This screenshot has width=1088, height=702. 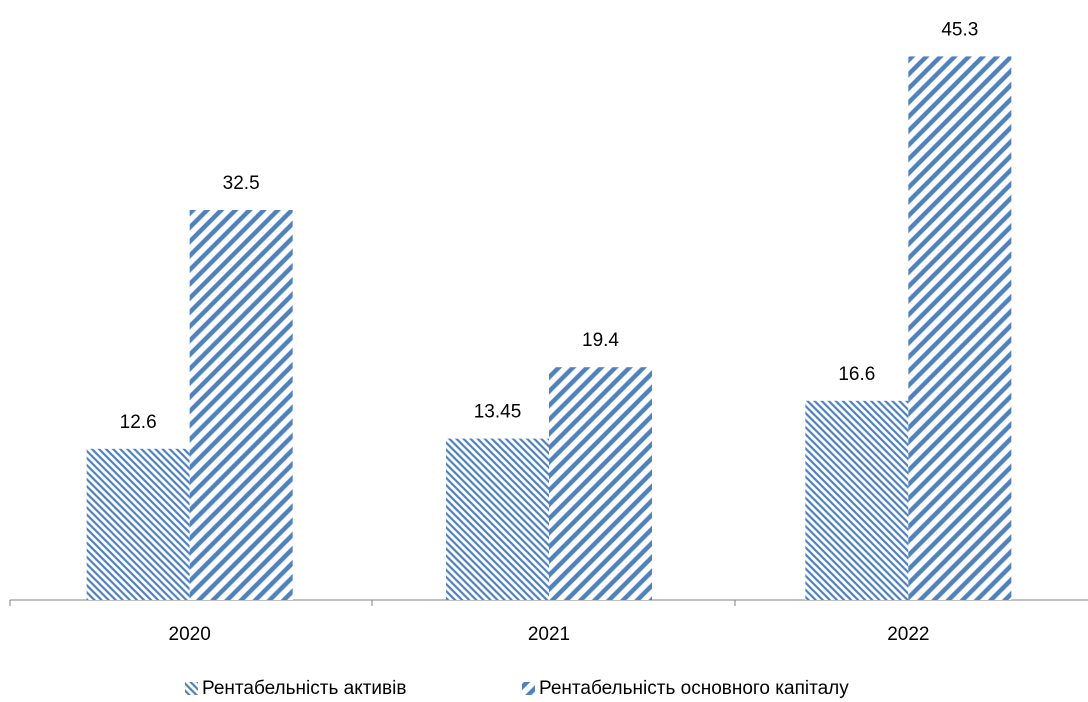 I want to click on legend-label: Рентабельність активів, so click(x=304, y=688).